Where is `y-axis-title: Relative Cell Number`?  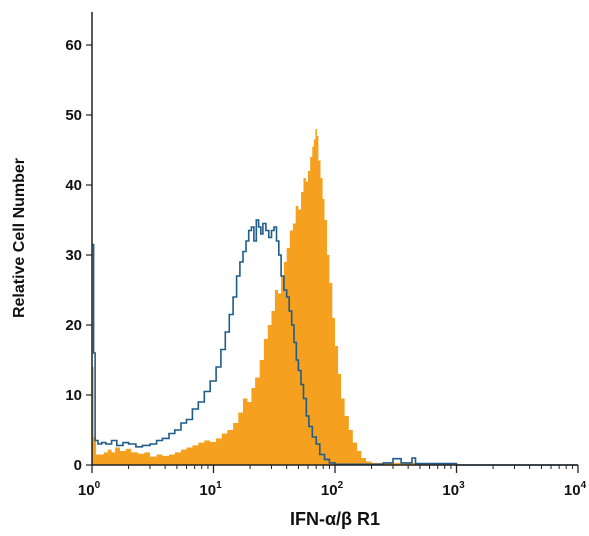
y-axis-title: Relative Cell Number is located at coordinates (19, 238).